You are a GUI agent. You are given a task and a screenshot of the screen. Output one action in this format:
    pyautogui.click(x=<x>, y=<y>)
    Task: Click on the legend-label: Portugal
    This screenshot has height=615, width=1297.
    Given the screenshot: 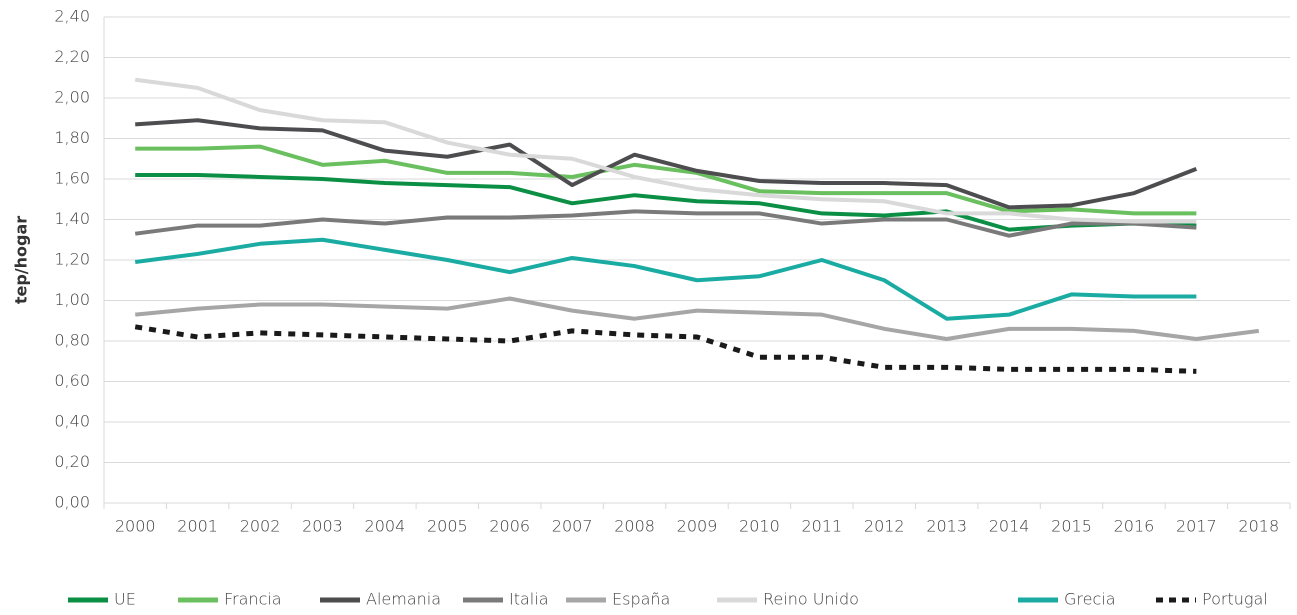 What is the action you would take?
    pyautogui.click(x=1235, y=599)
    